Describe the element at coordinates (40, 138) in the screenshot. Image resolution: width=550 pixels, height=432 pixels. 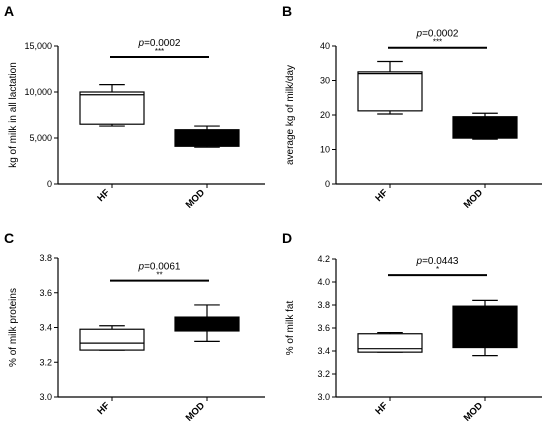
I see `y-tick-label: 5,000` at that location.